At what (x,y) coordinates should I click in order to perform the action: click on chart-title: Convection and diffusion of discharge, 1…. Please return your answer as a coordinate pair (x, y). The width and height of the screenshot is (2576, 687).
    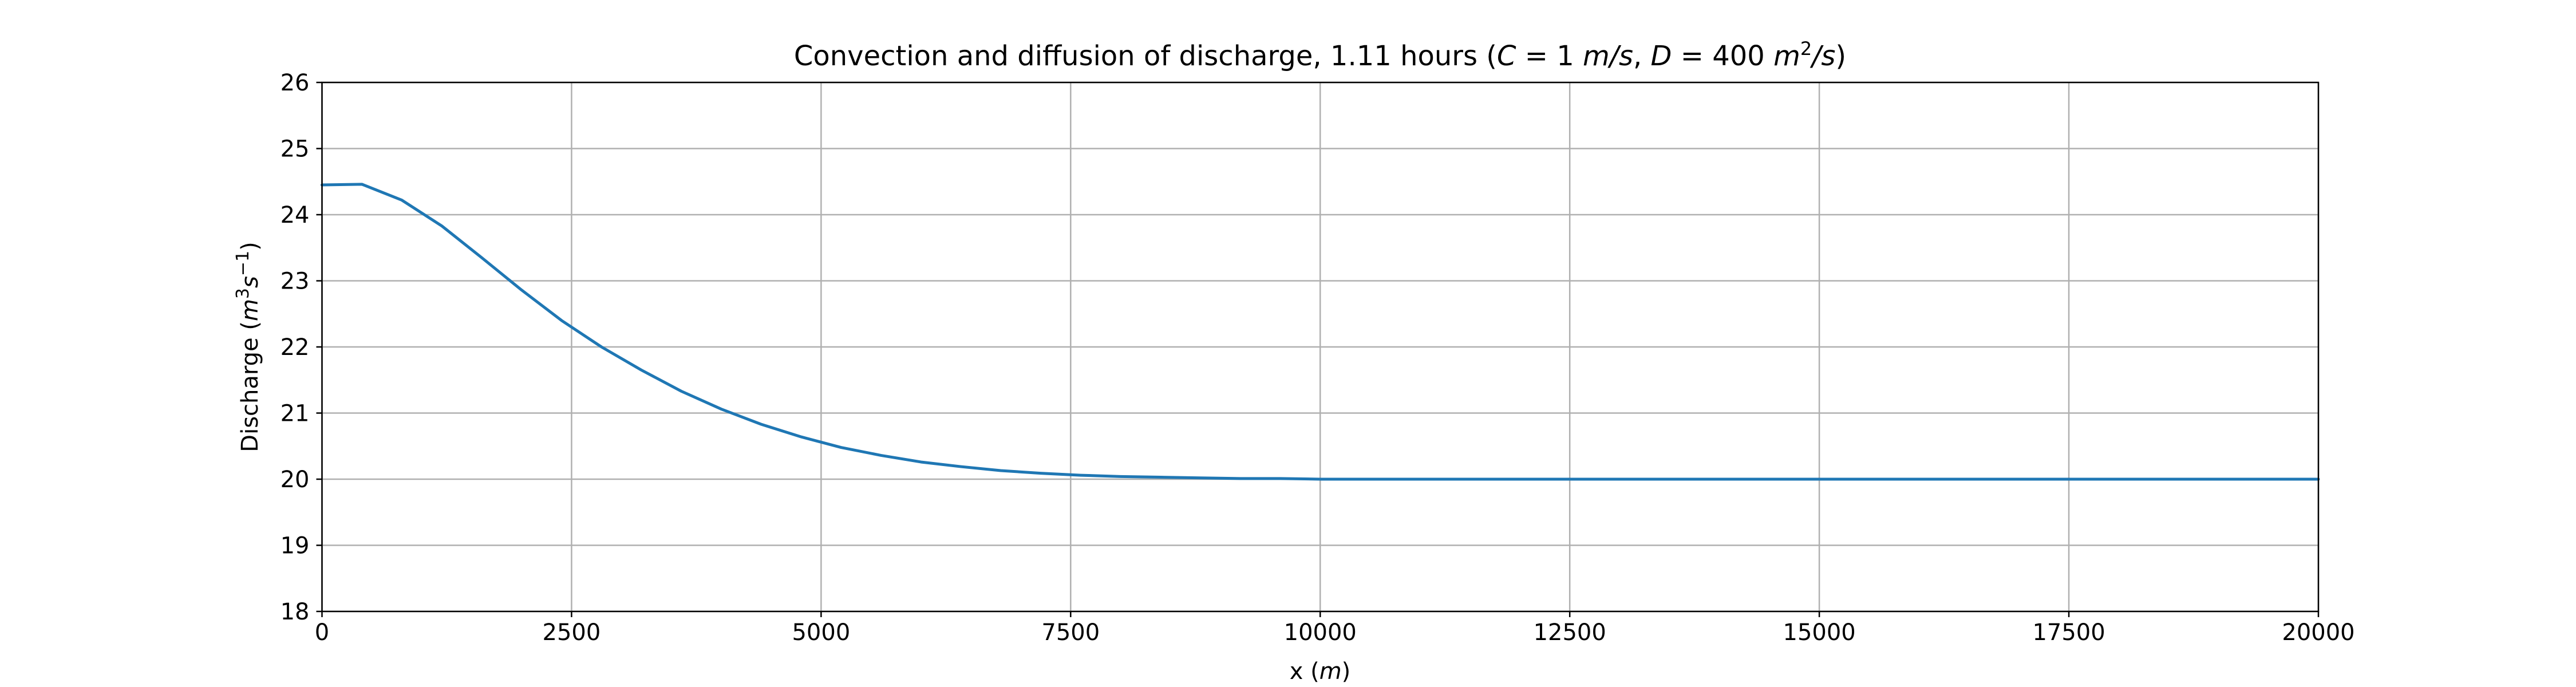
    Looking at the image, I should click on (1320, 55).